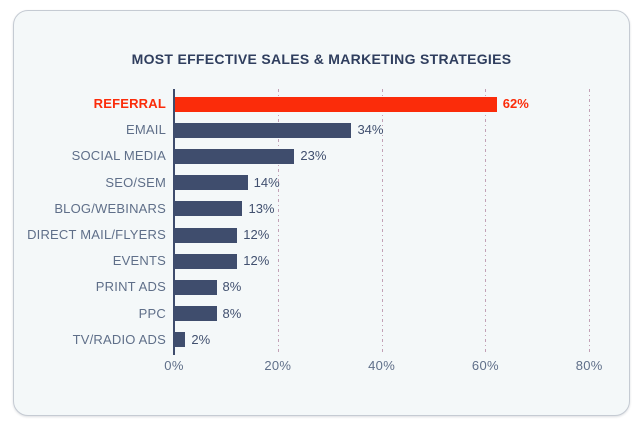  What do you see at coordinates (129, 103) in the screenshot?
I see `category-label: REFERRAL` at bounding box center [129, 103].